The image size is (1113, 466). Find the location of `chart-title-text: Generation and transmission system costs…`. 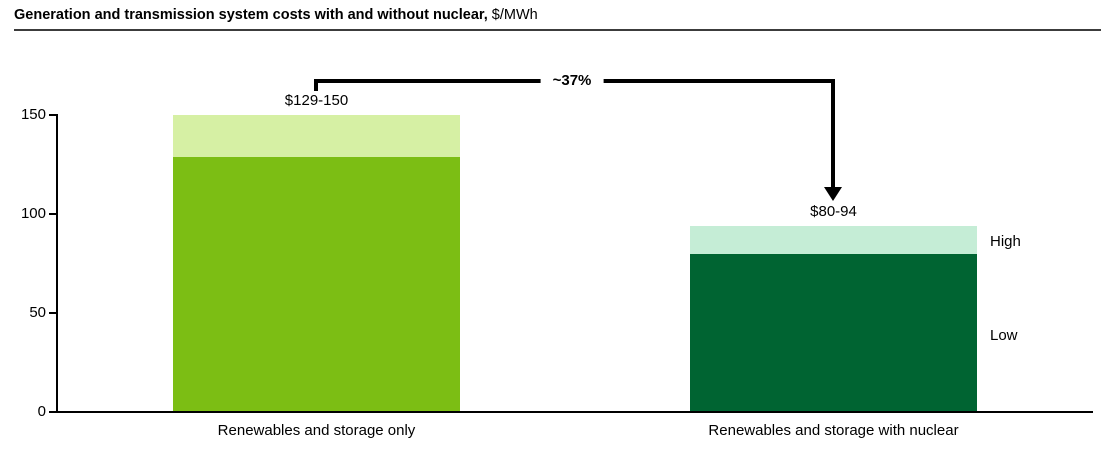

chart-title-text: Generation and transmission system costs… is located at coordinates (251, 15).